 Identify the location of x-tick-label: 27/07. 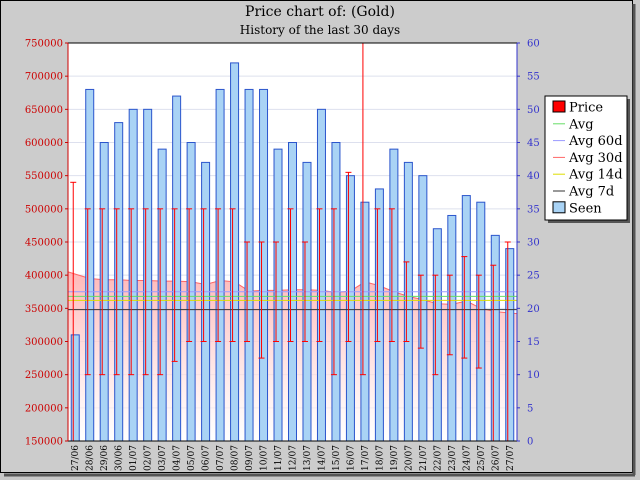
(511, 458).